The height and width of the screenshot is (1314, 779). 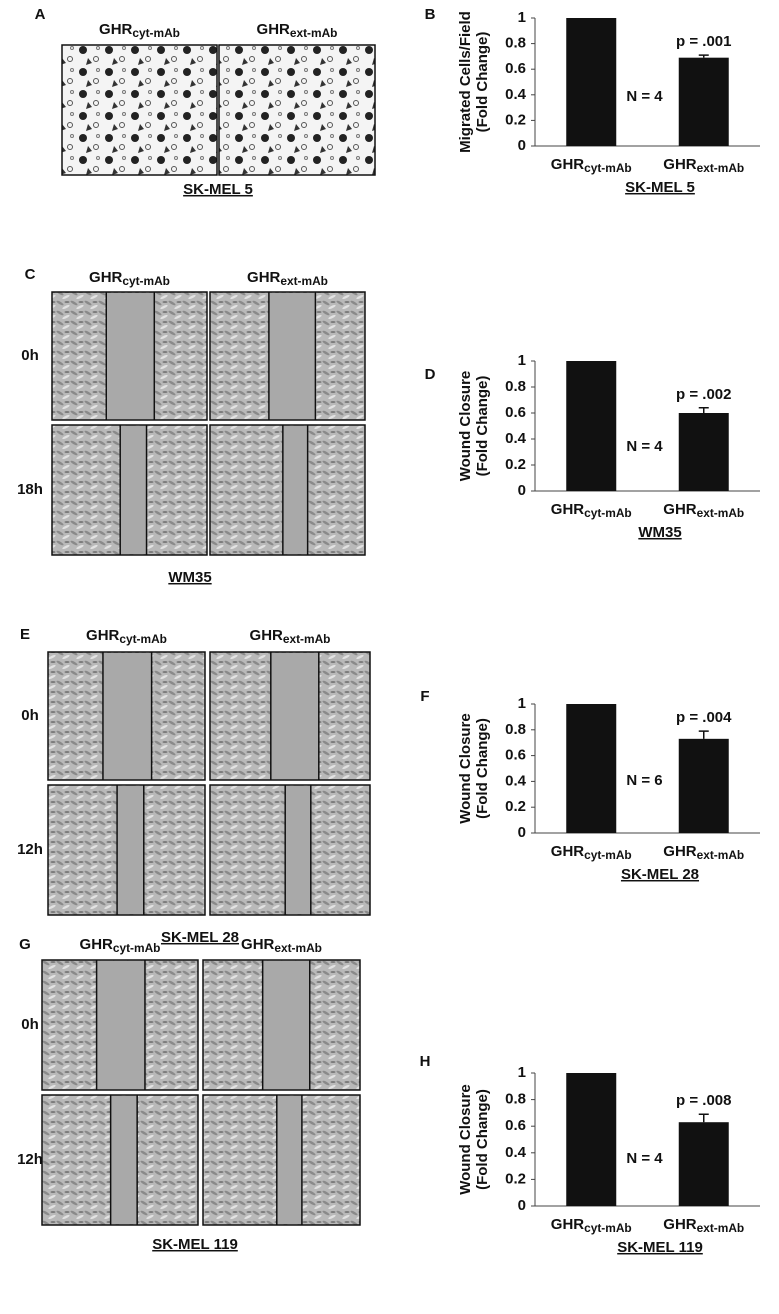 I want to click on row-label: 18h, so click(x=30, y=489).